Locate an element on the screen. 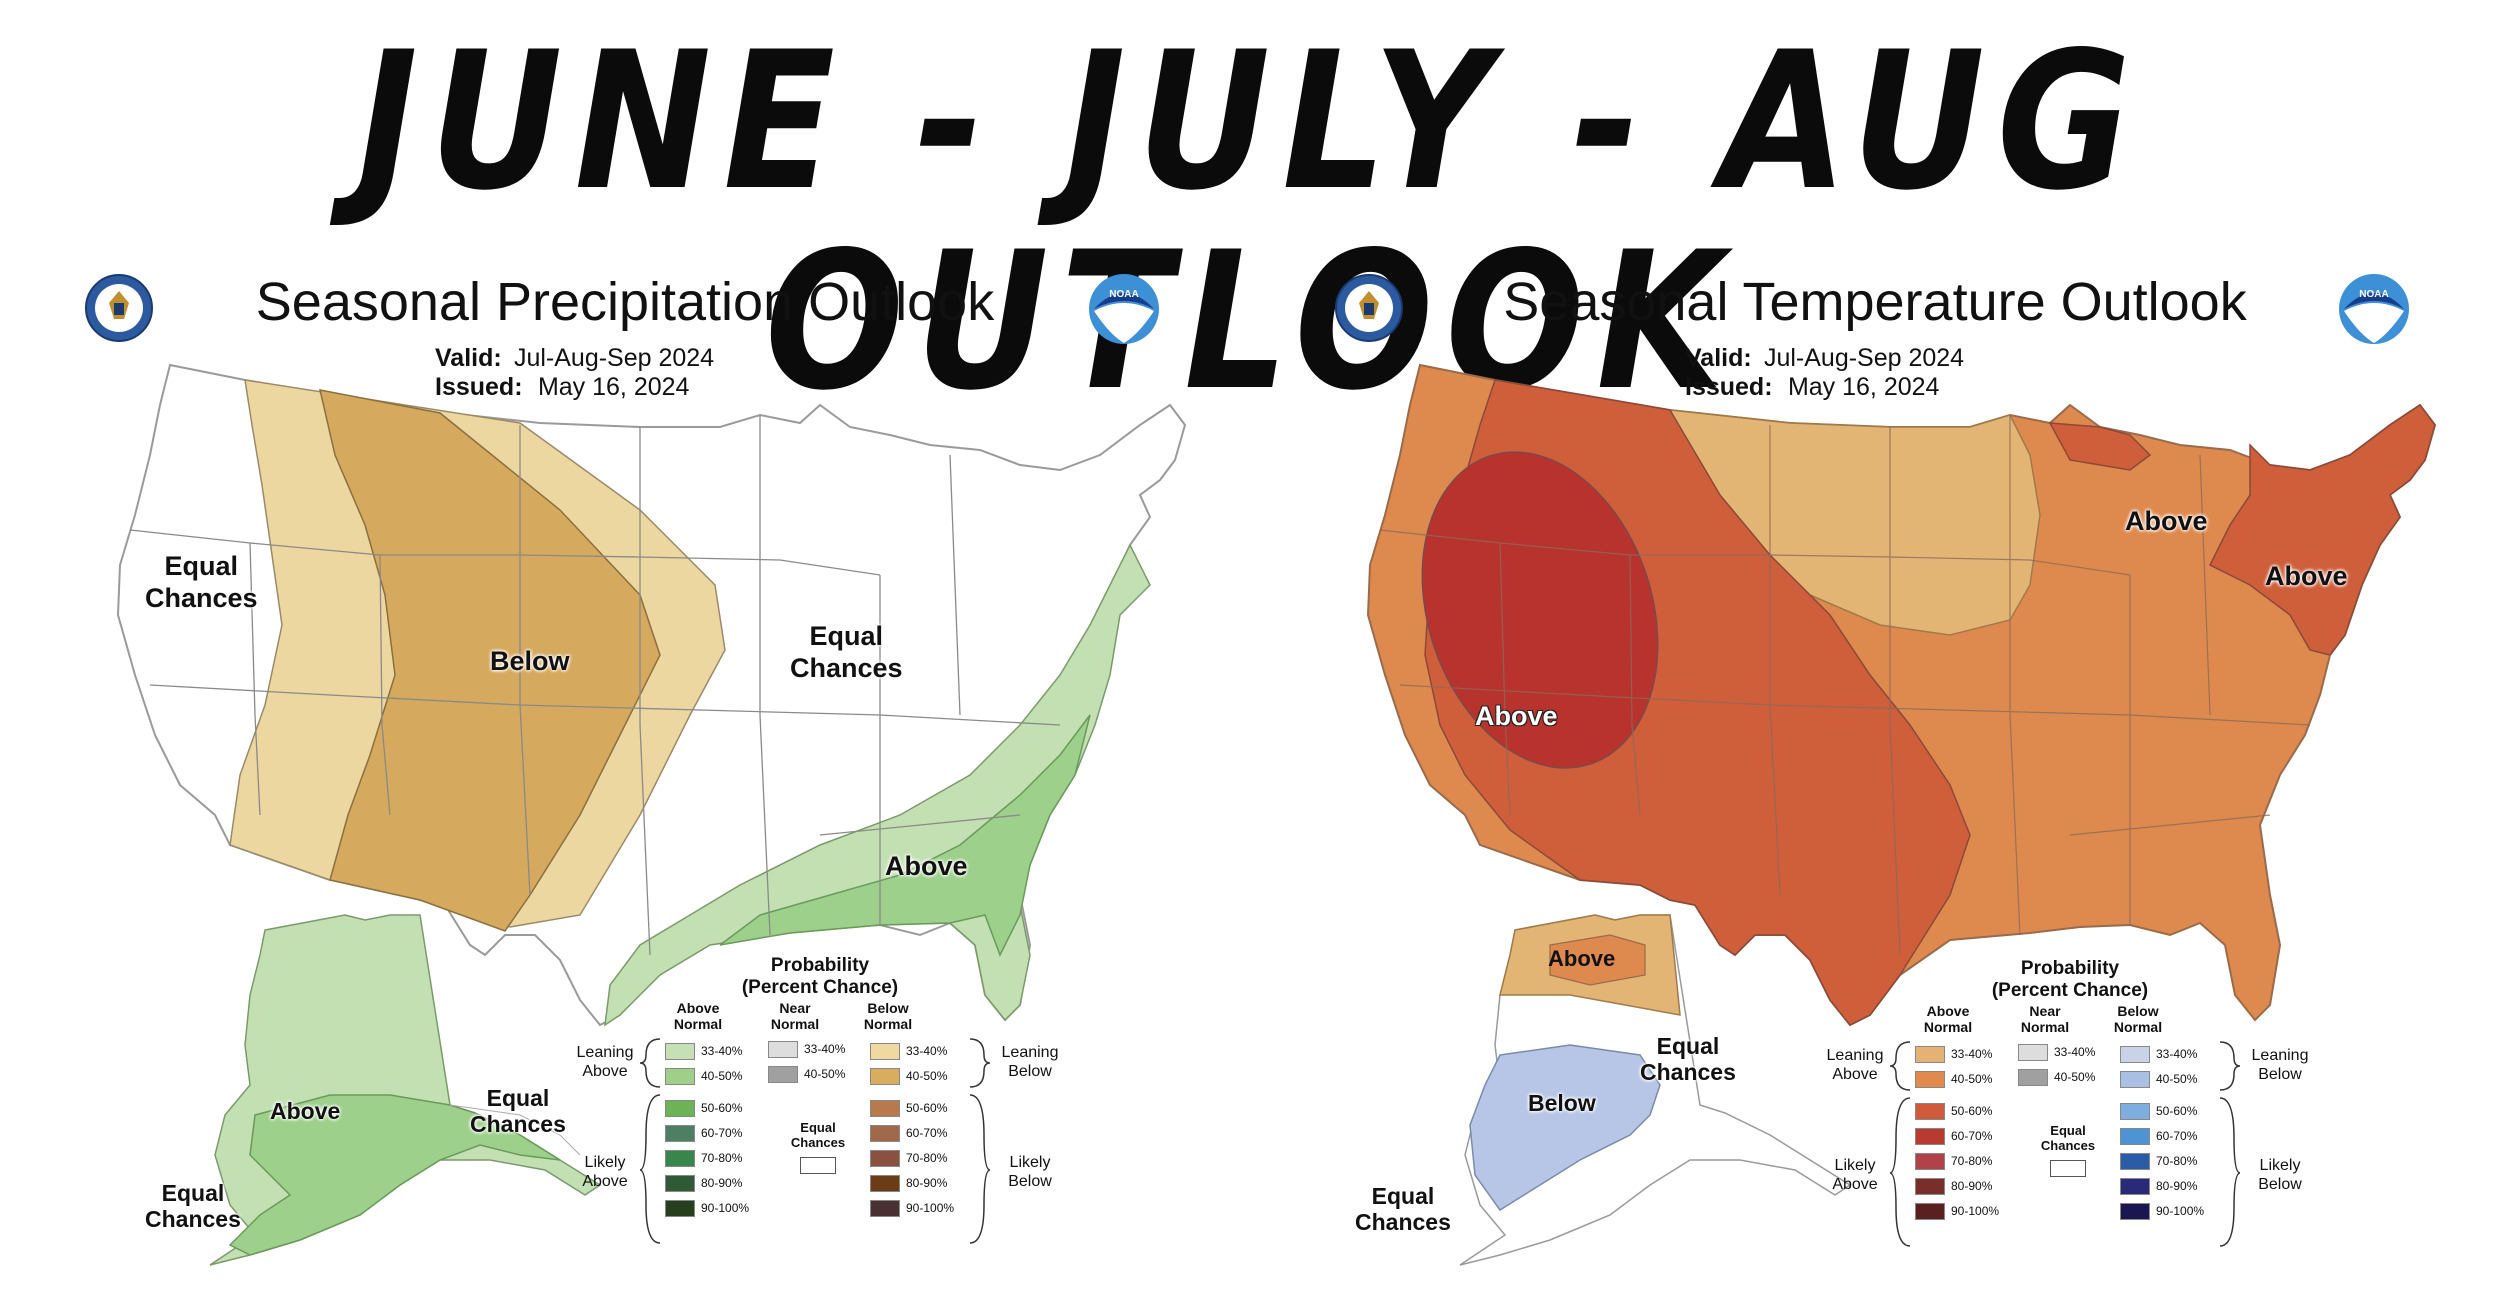 This screenshot has height=1289, width=2500. alaska-below is located at coordinates (1565, 1128).